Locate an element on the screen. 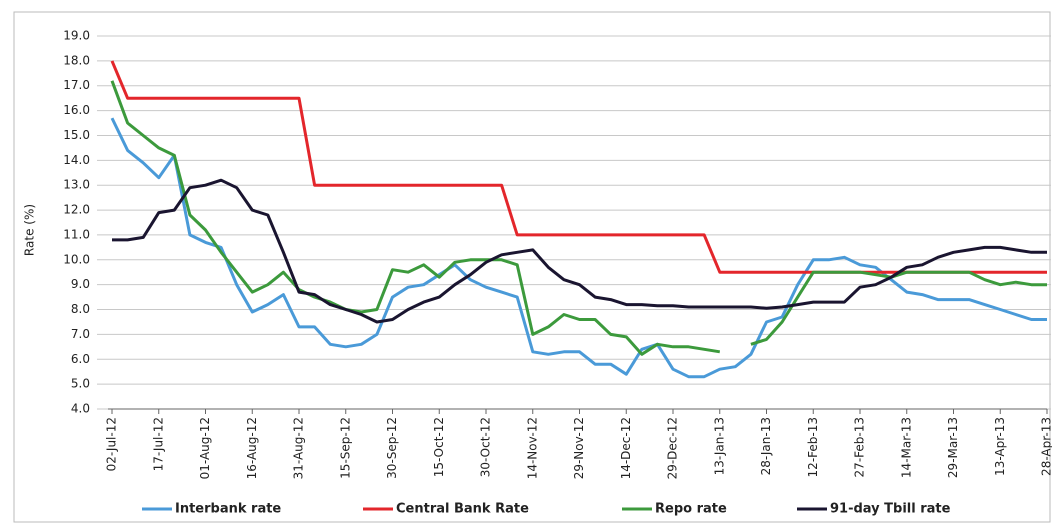 This screenshot has width=1052, height=524. y-tick-label: 16.0 is located at coordinates (76, 110).